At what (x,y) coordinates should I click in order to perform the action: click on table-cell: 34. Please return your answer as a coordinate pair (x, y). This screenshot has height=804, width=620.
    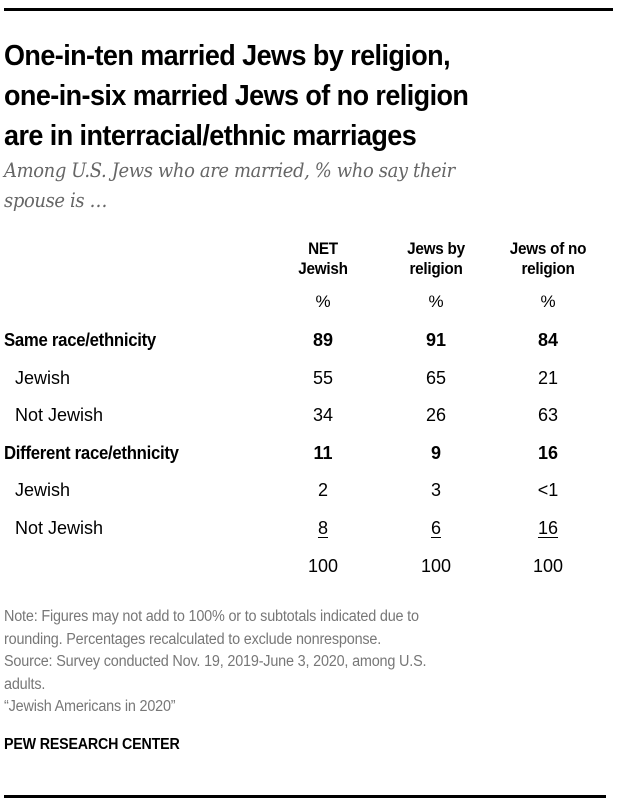
    Looking at the image, I should click on (323, 415).